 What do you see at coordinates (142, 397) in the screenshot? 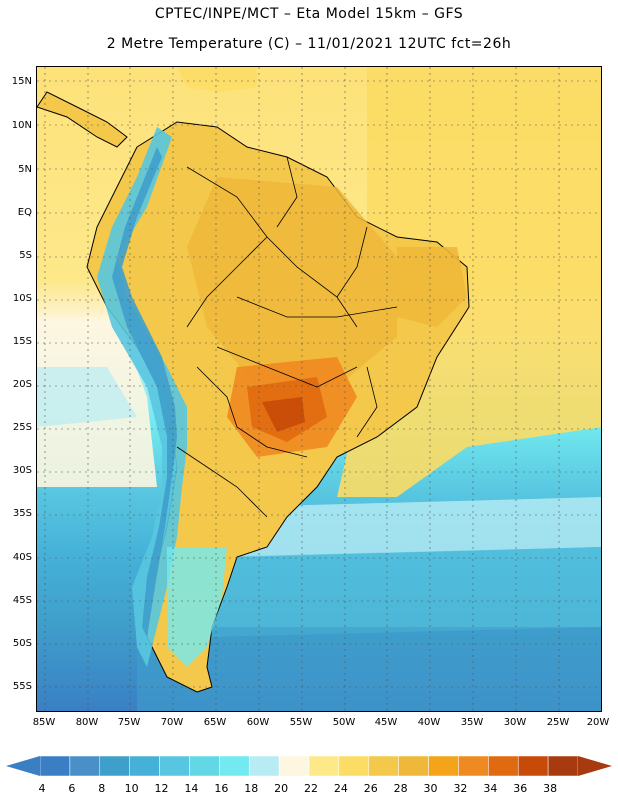
I see `andes-cold-band` at bounding box center [142, 397].